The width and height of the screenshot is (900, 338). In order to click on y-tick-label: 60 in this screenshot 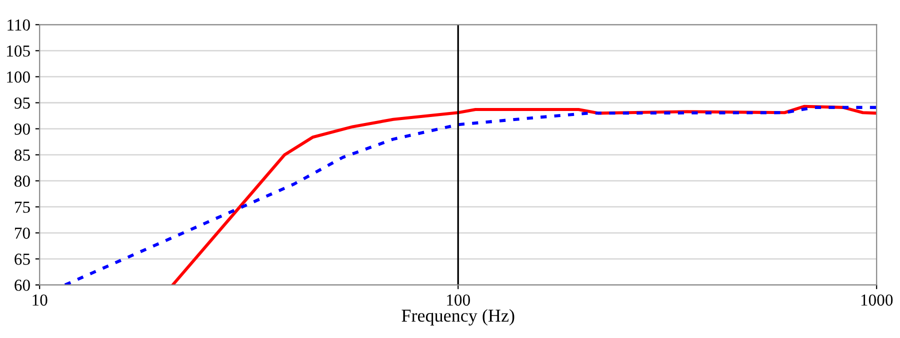, I will do `click(22, 285)`.